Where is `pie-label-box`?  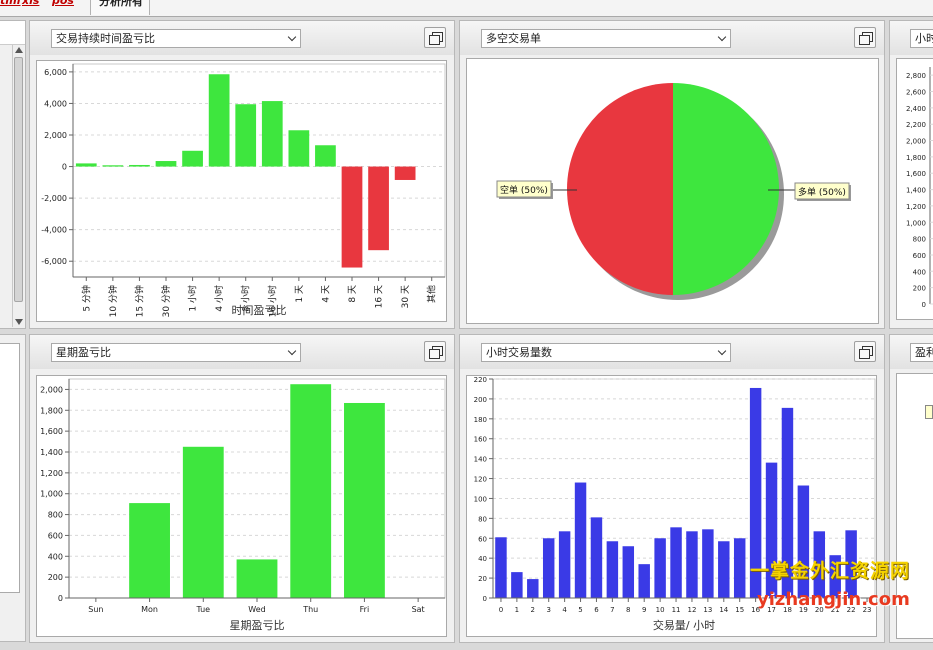
pie-label-box is located at coordinates (524, 189).